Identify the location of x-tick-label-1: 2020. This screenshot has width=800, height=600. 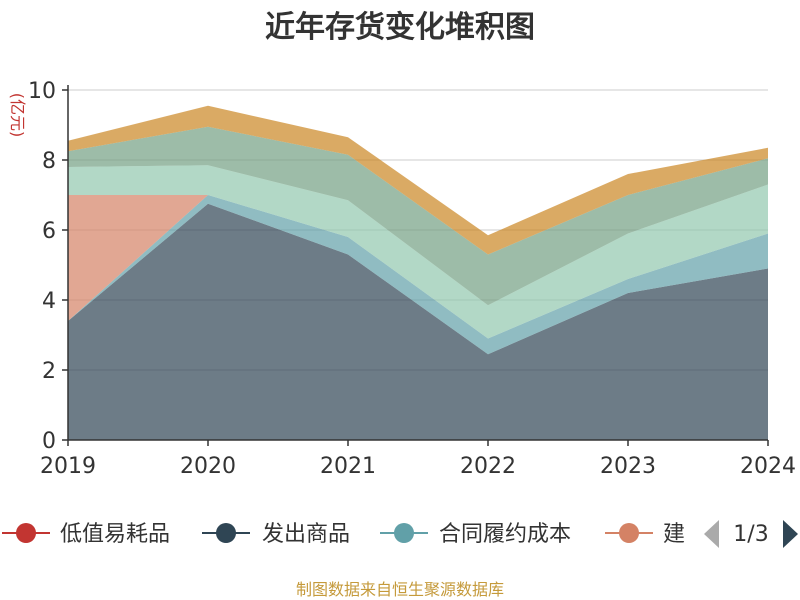
(208, 466).